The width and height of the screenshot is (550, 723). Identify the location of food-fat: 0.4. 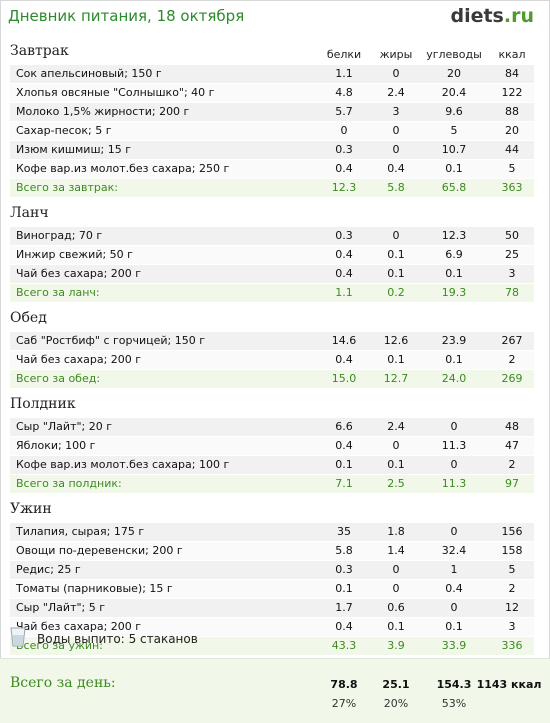
(396, 168).